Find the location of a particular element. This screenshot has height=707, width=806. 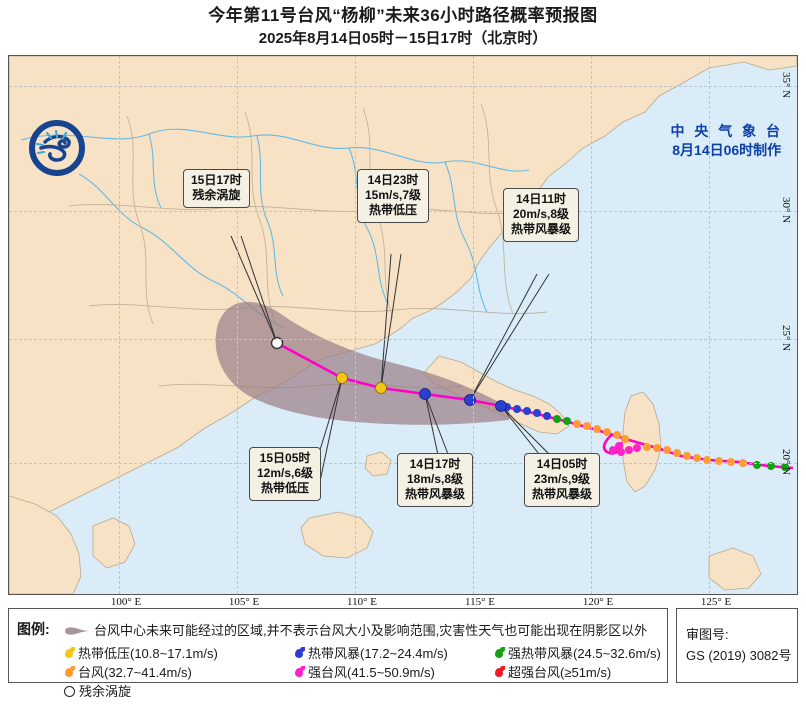

legend-row-2b: 强台风(41.5~50.9m/s) is located at coordinates (364, 671).